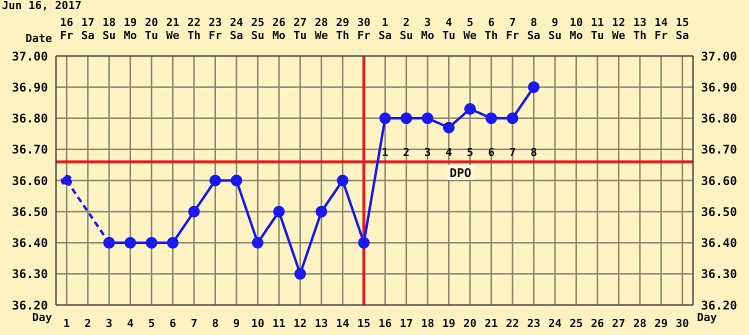 The image size is (749, 335). I want to click on y2-tick-label: 36.60, so click(719, 181).